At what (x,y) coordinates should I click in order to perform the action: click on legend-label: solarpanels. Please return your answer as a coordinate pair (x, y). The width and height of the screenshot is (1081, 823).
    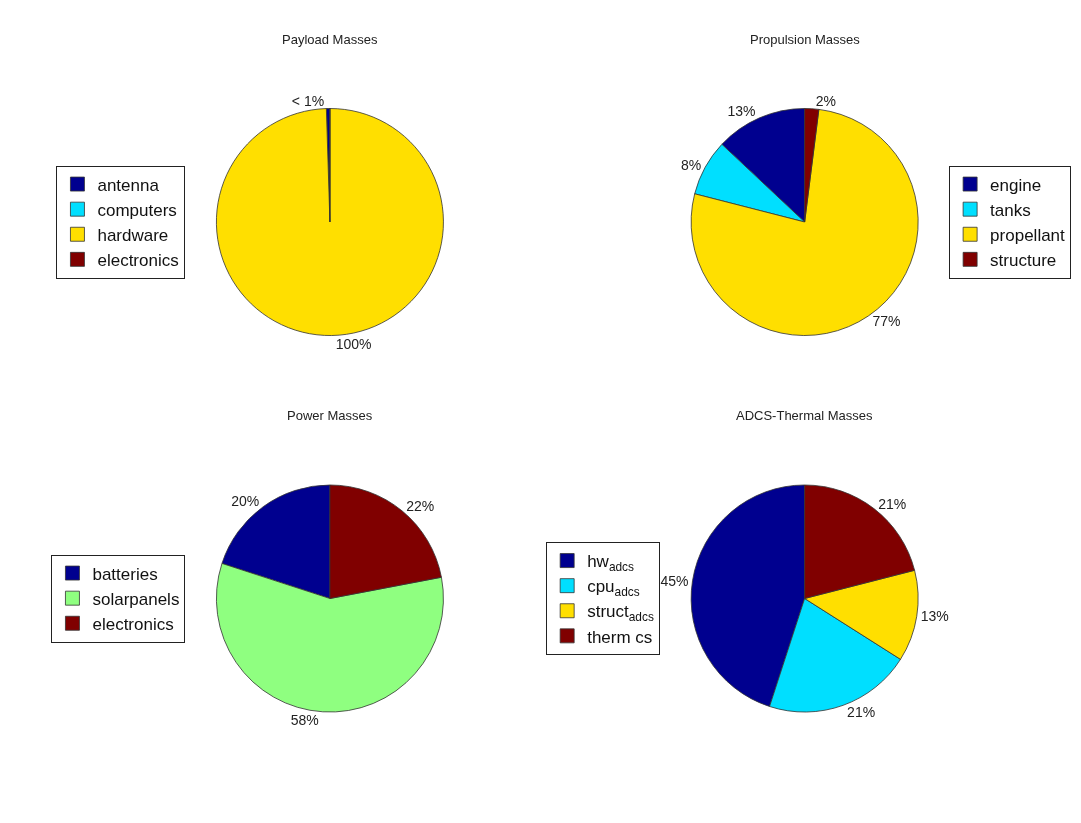
    Looking at the image, I should click on (136, 599).